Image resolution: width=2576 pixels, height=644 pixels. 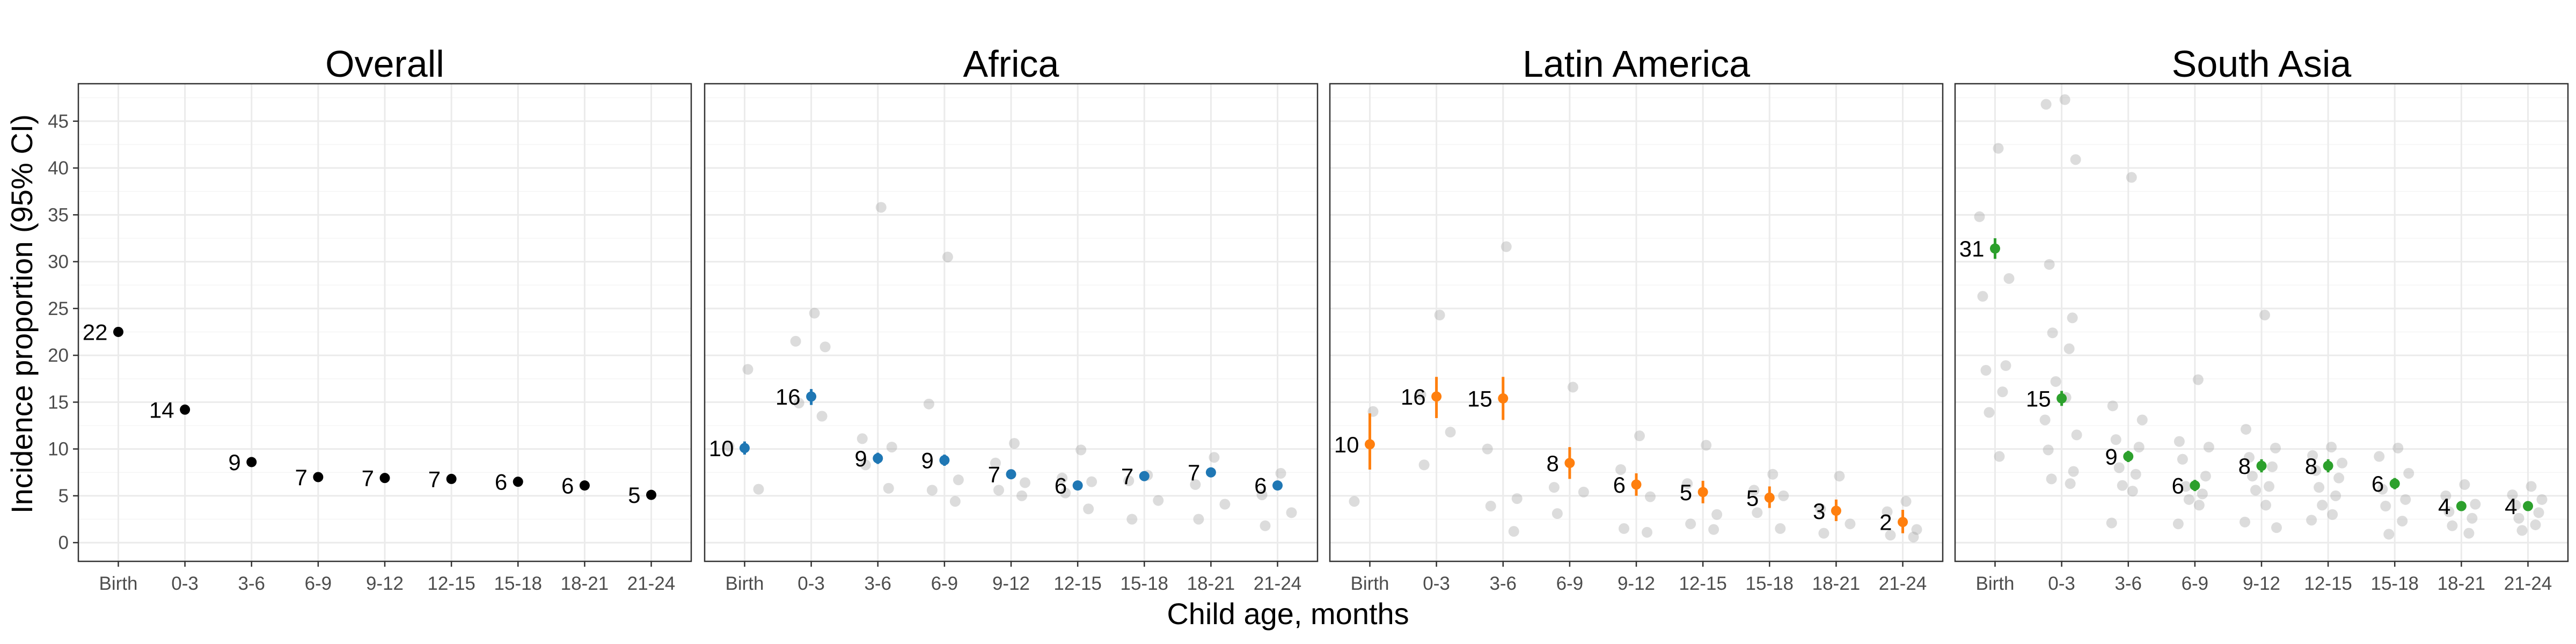 I want to click on x-tick-label: Birth, so click(x=118, y=583).